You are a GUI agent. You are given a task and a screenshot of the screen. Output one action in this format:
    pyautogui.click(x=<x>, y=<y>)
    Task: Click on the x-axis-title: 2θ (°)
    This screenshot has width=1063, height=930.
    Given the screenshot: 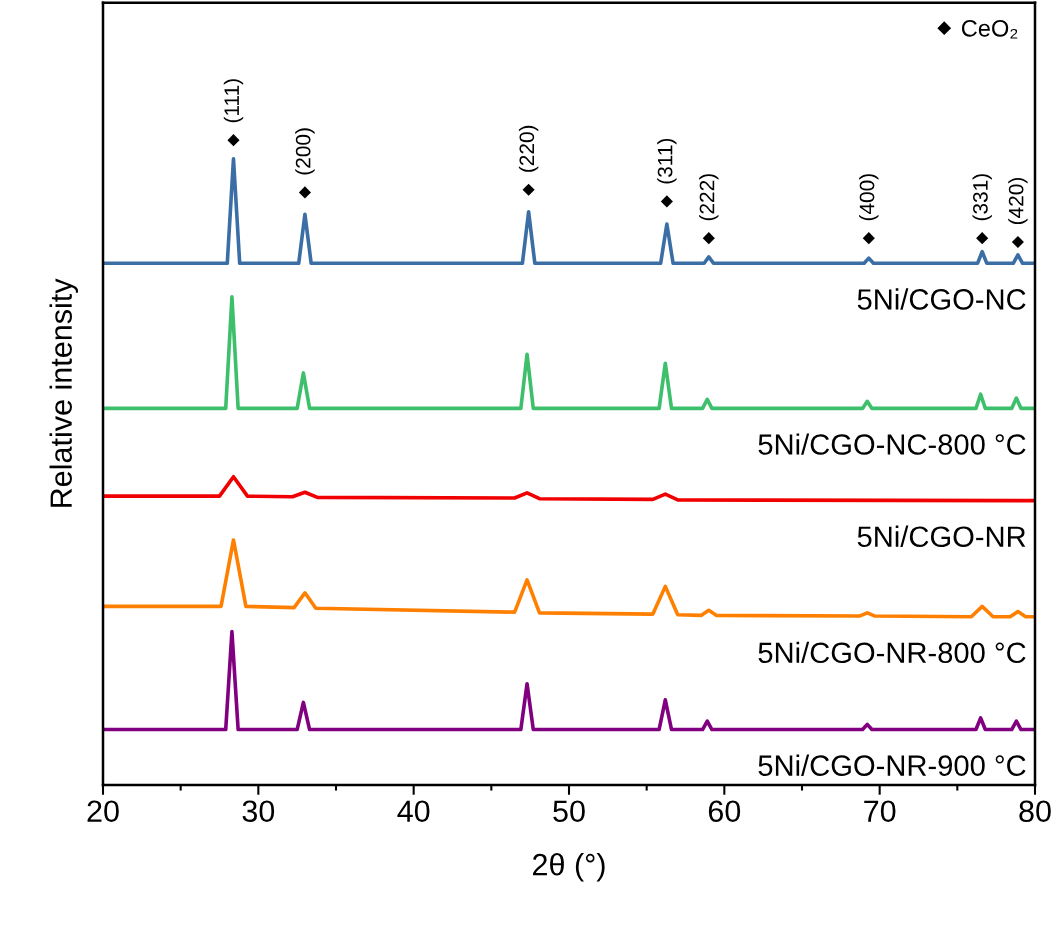 What is the action you would take?
    pyautogui.click(x=569, y=867)
    